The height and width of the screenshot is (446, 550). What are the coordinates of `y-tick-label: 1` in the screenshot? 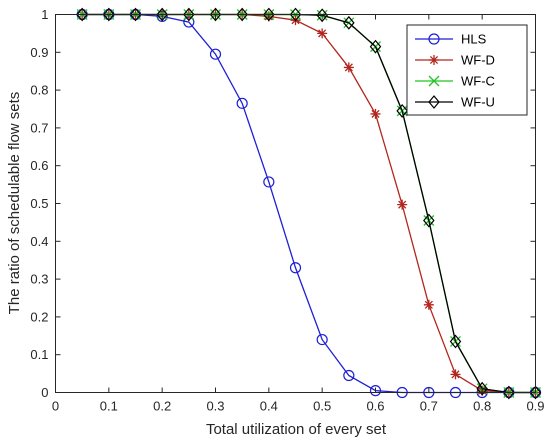 It's located at (44, 14).